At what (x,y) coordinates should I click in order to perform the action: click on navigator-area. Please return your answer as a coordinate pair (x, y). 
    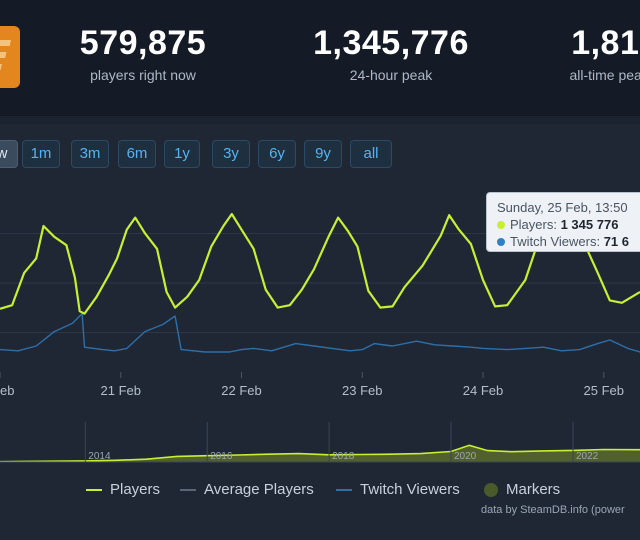
    Looking at the image, I should click on (320, 453).